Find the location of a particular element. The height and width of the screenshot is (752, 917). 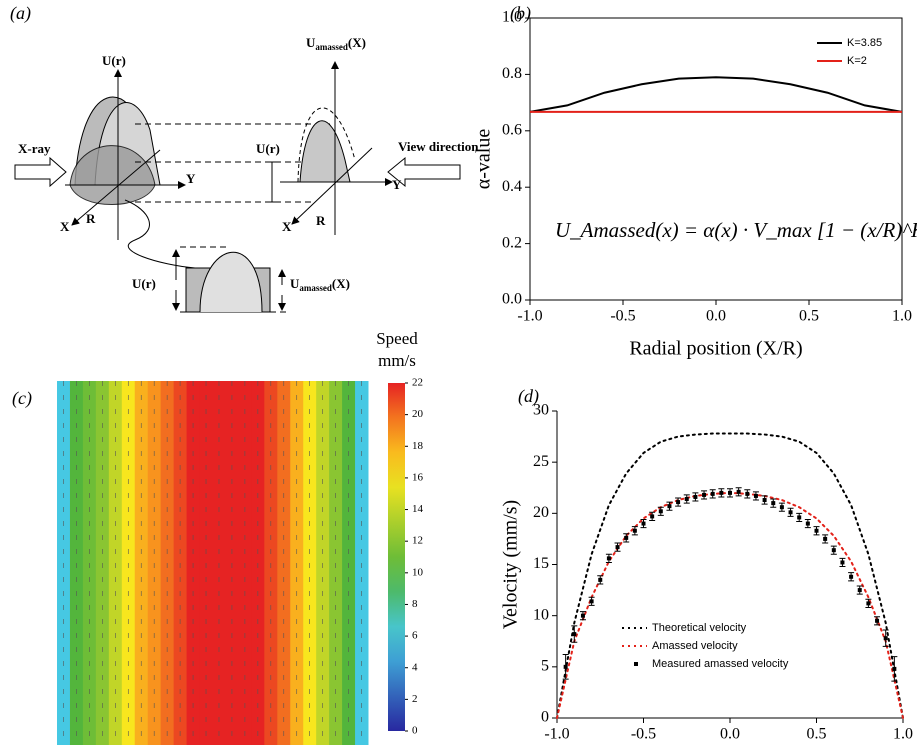

legend-label: Amassed velocity is located at coordinates (695, 646).